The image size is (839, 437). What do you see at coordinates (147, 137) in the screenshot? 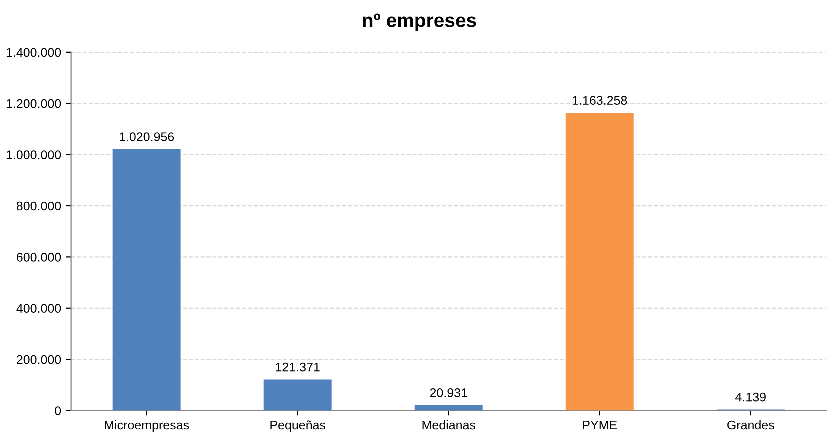
I see `data-label: 1.020.956` at bounding box center [147, 137].